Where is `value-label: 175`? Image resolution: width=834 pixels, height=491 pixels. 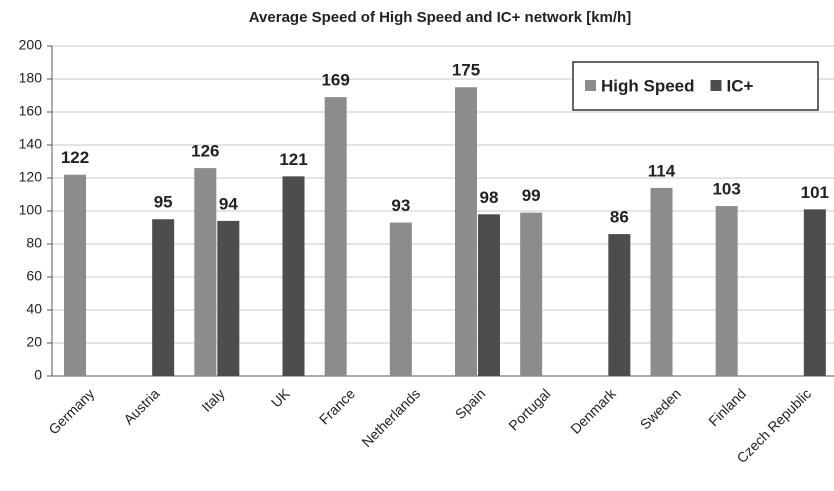 value-label: 175 is located at coordinates (466, 70).